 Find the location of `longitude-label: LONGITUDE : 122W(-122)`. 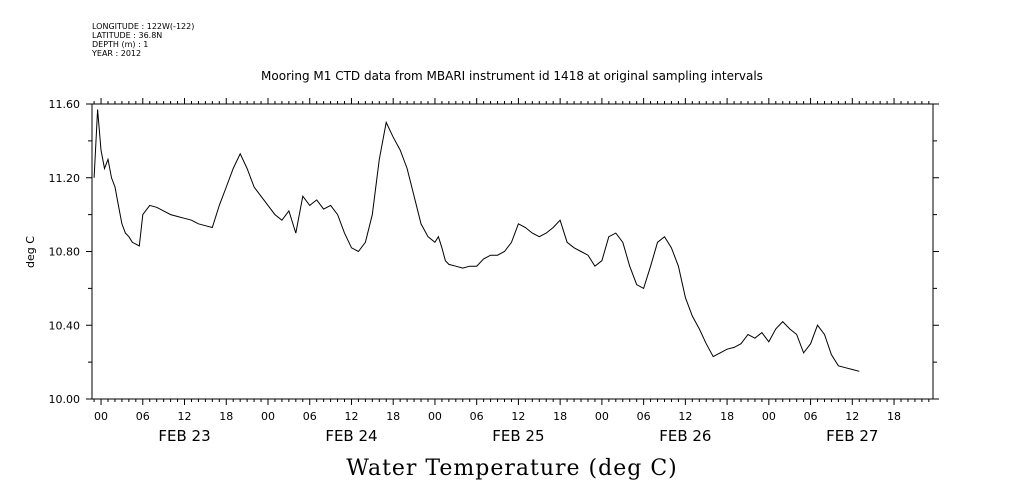

longitude-label: LONGITUDE : 122W(-122) is located at coordinates (143, 26).